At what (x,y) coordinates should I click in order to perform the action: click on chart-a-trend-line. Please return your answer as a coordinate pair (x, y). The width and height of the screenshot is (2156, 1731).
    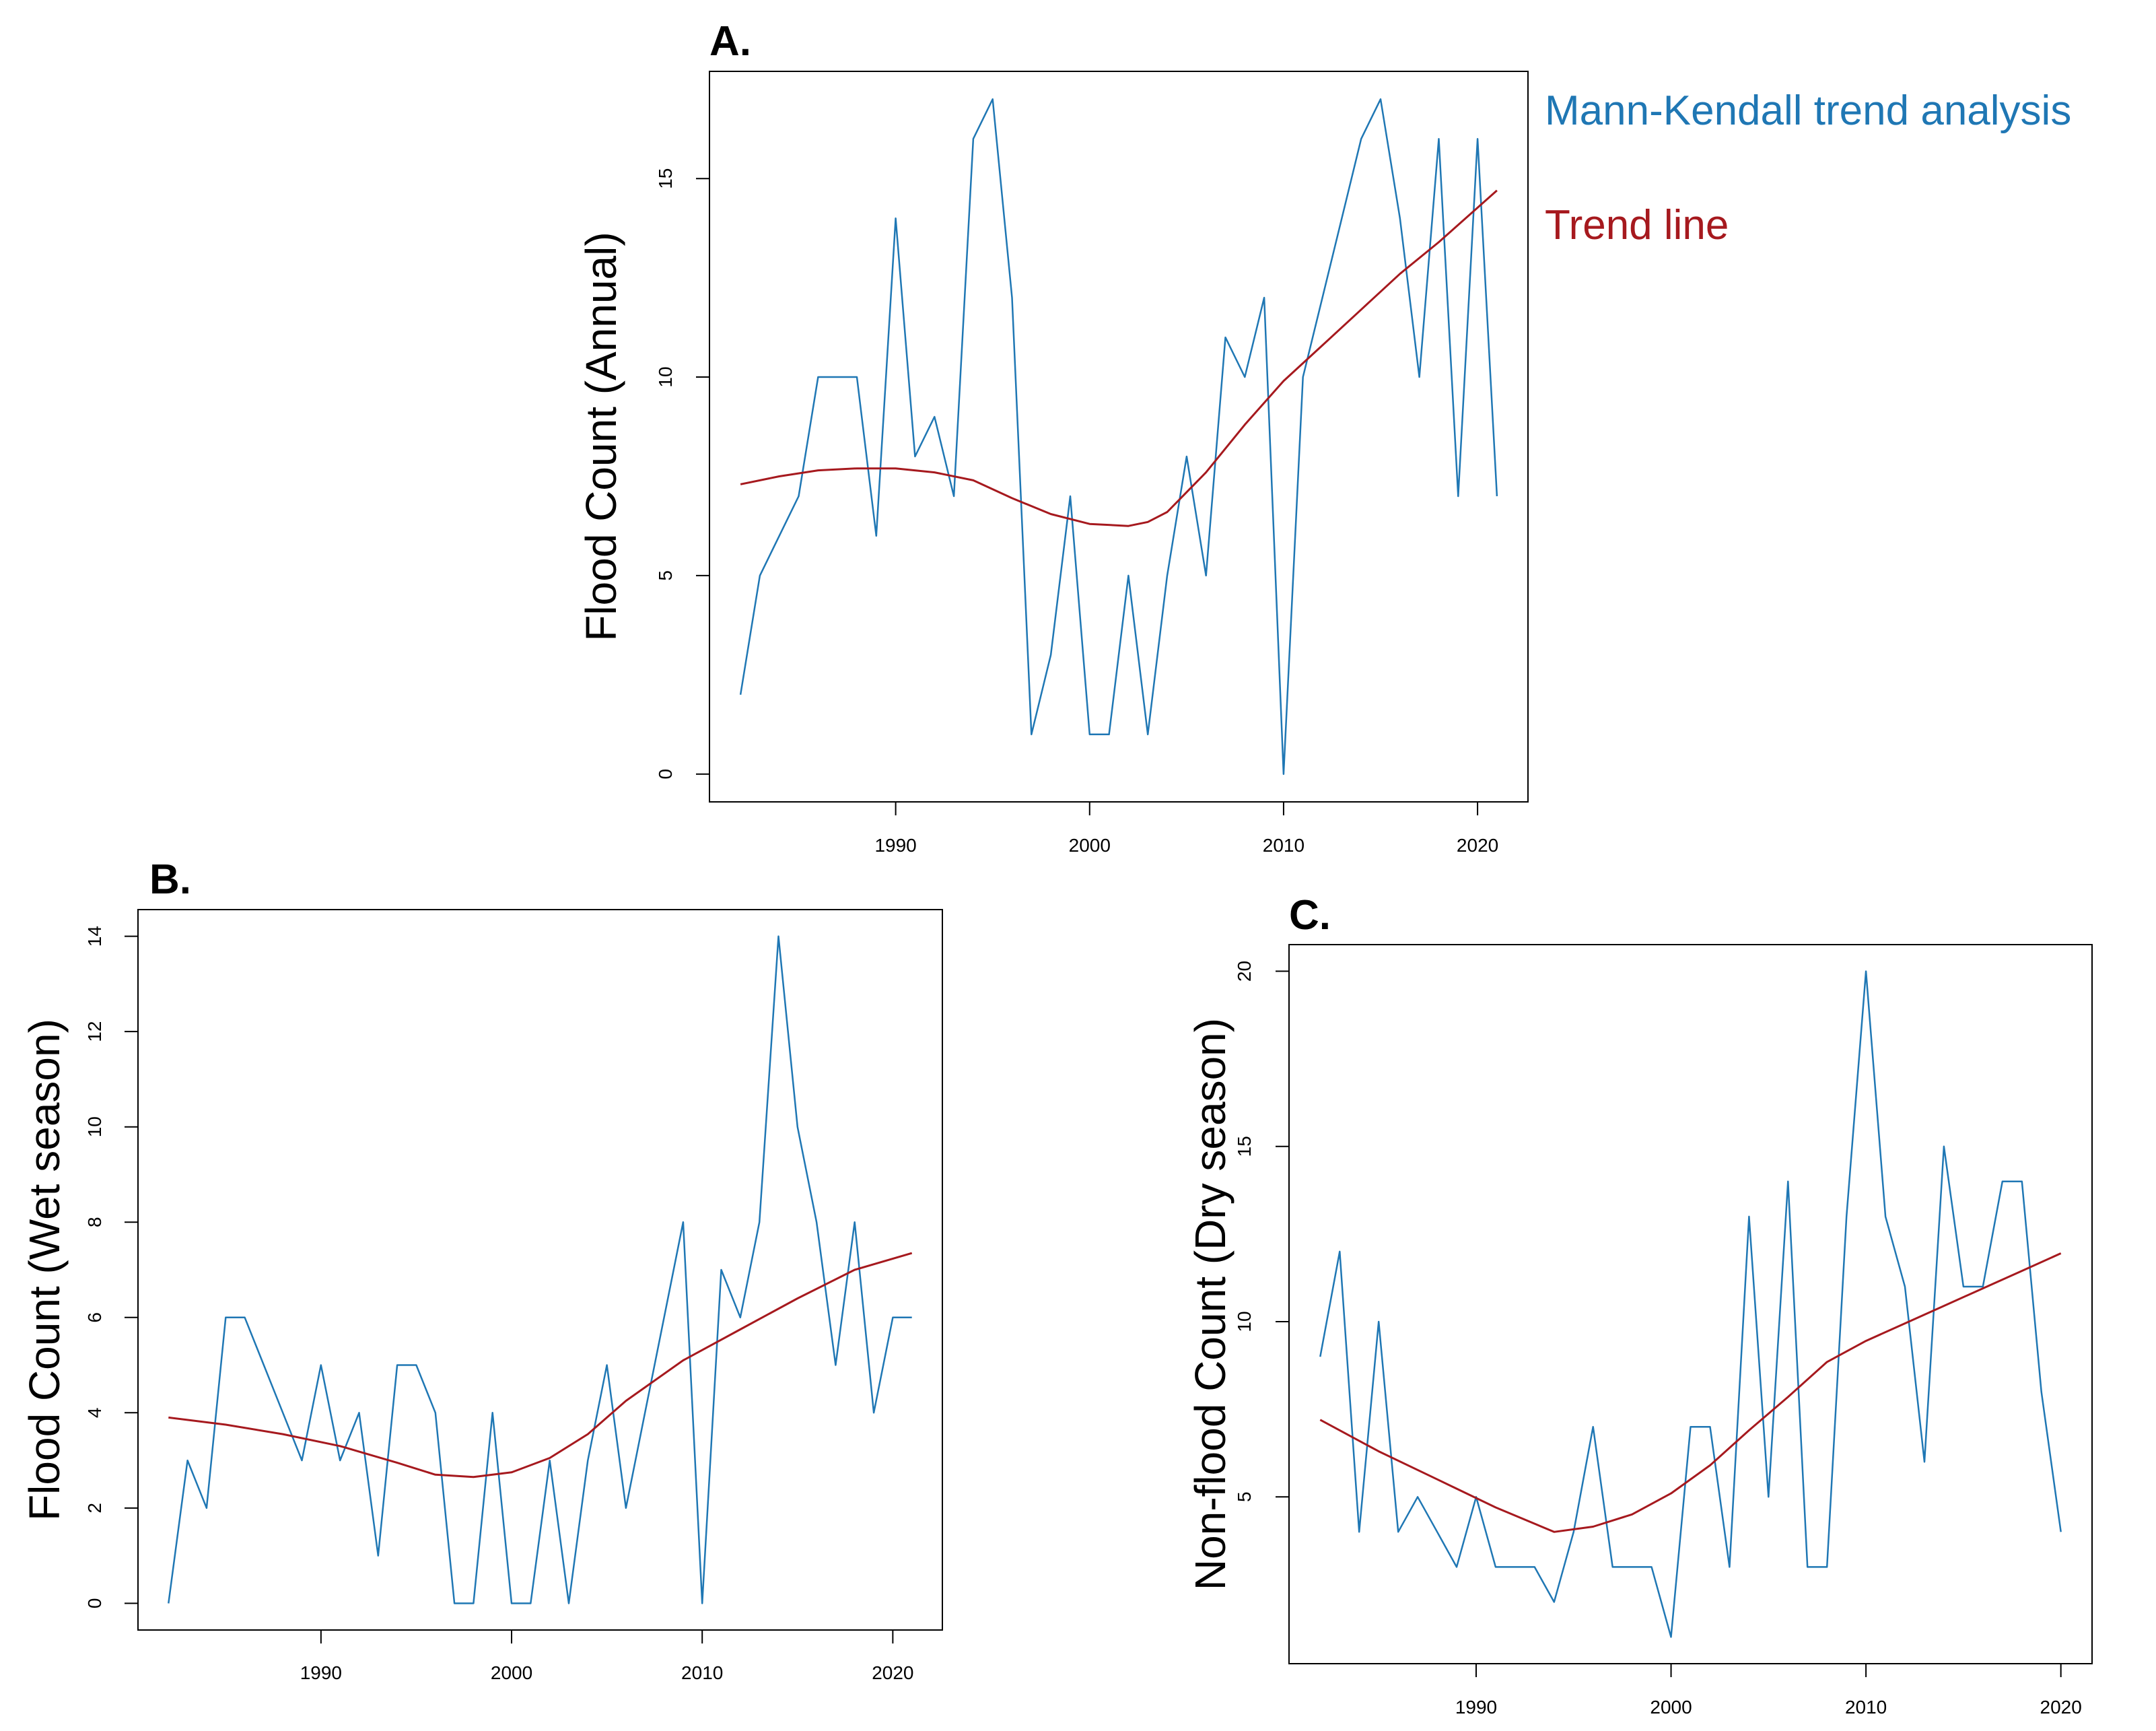
    Looking at the image, I should click on (1119, 358).